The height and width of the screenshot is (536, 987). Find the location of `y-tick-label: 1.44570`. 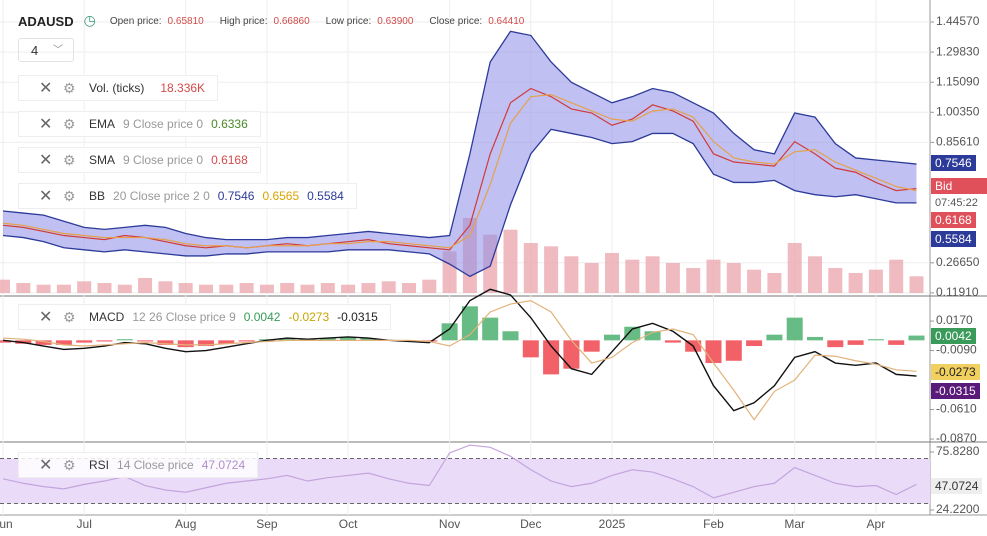

y-tick-label: 1.44570 is located at coordinates (958, 21).